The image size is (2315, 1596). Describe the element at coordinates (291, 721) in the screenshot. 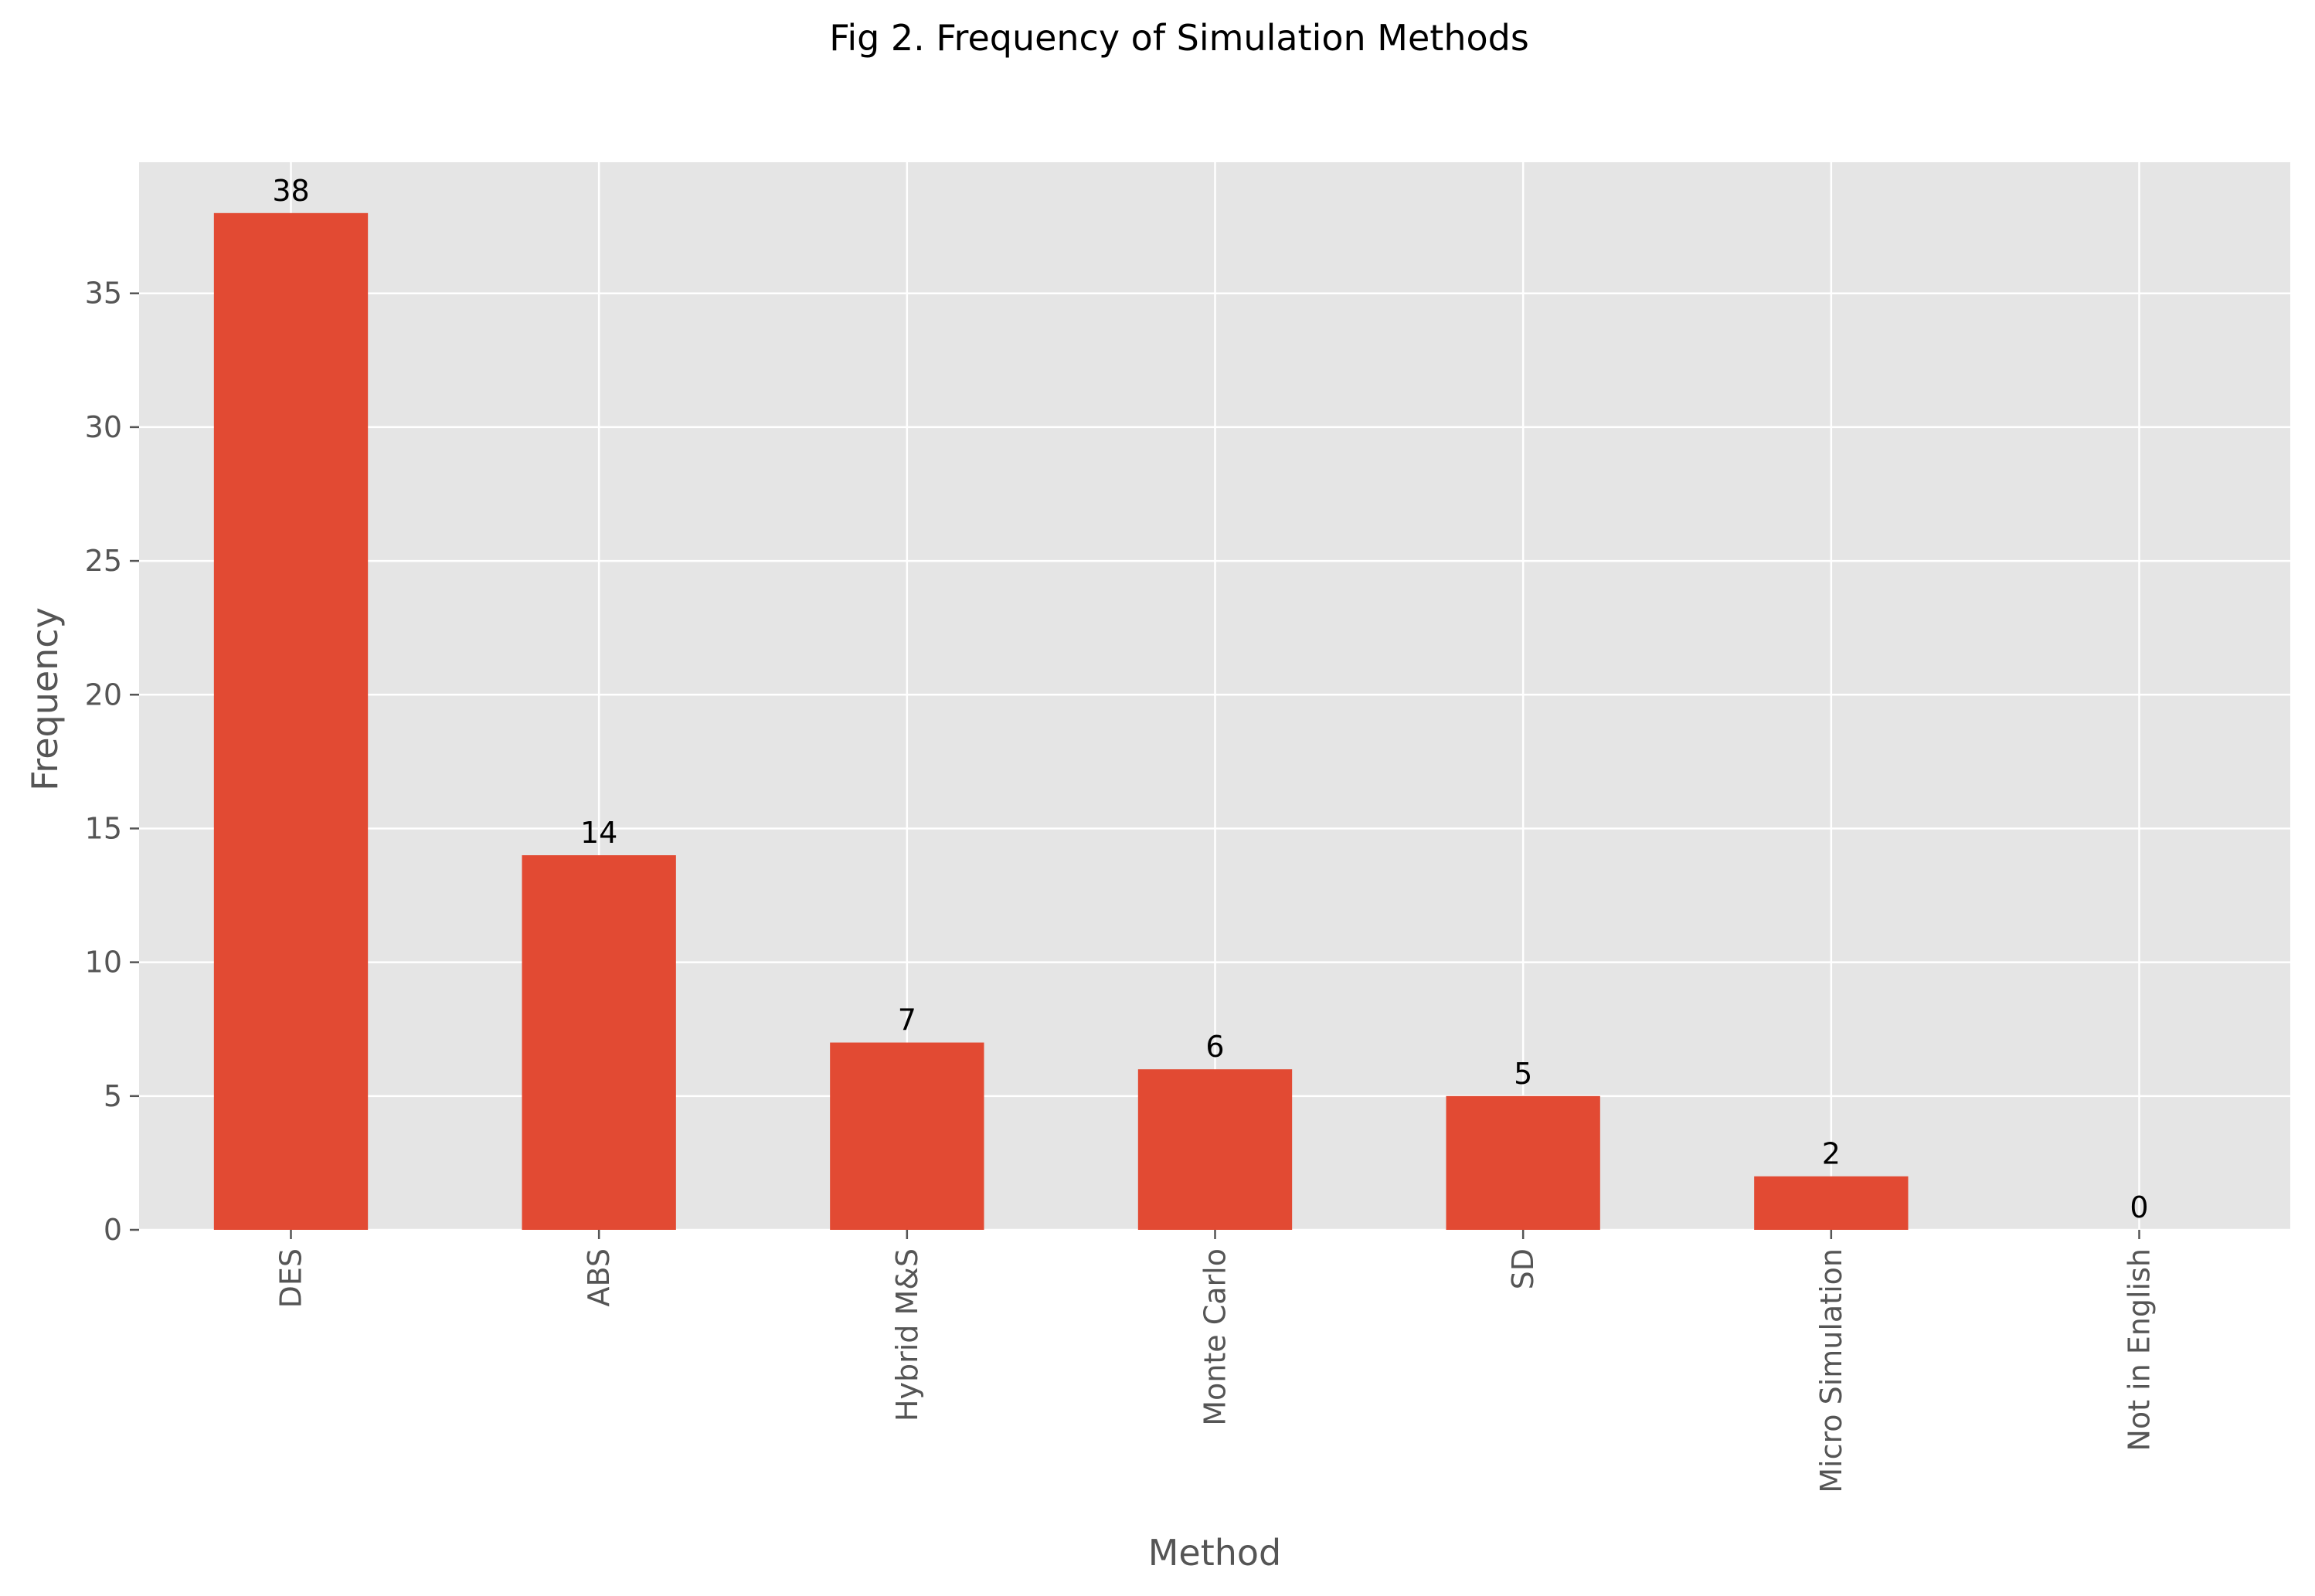

I see `bar-des` at that location.